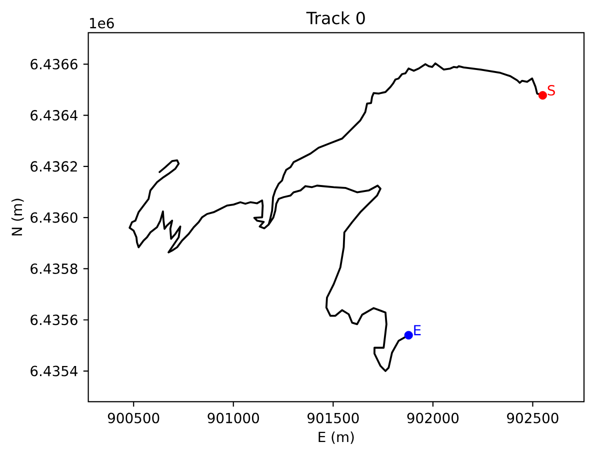  Describe the element at coordinates (54, 64) in the screenshot. I see `y-tick-label: 6.4366` at that location.